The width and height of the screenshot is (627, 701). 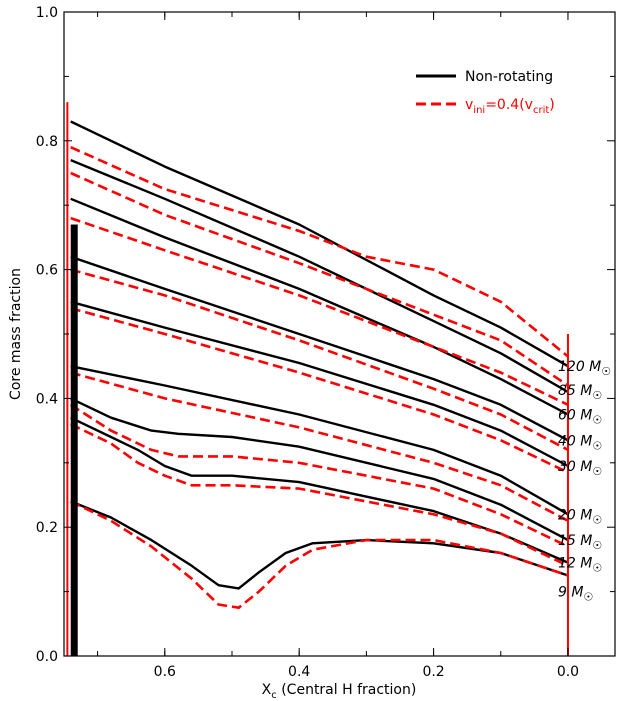 I want to click on y-tick-label: 0.4, so click(x=47, y=399).